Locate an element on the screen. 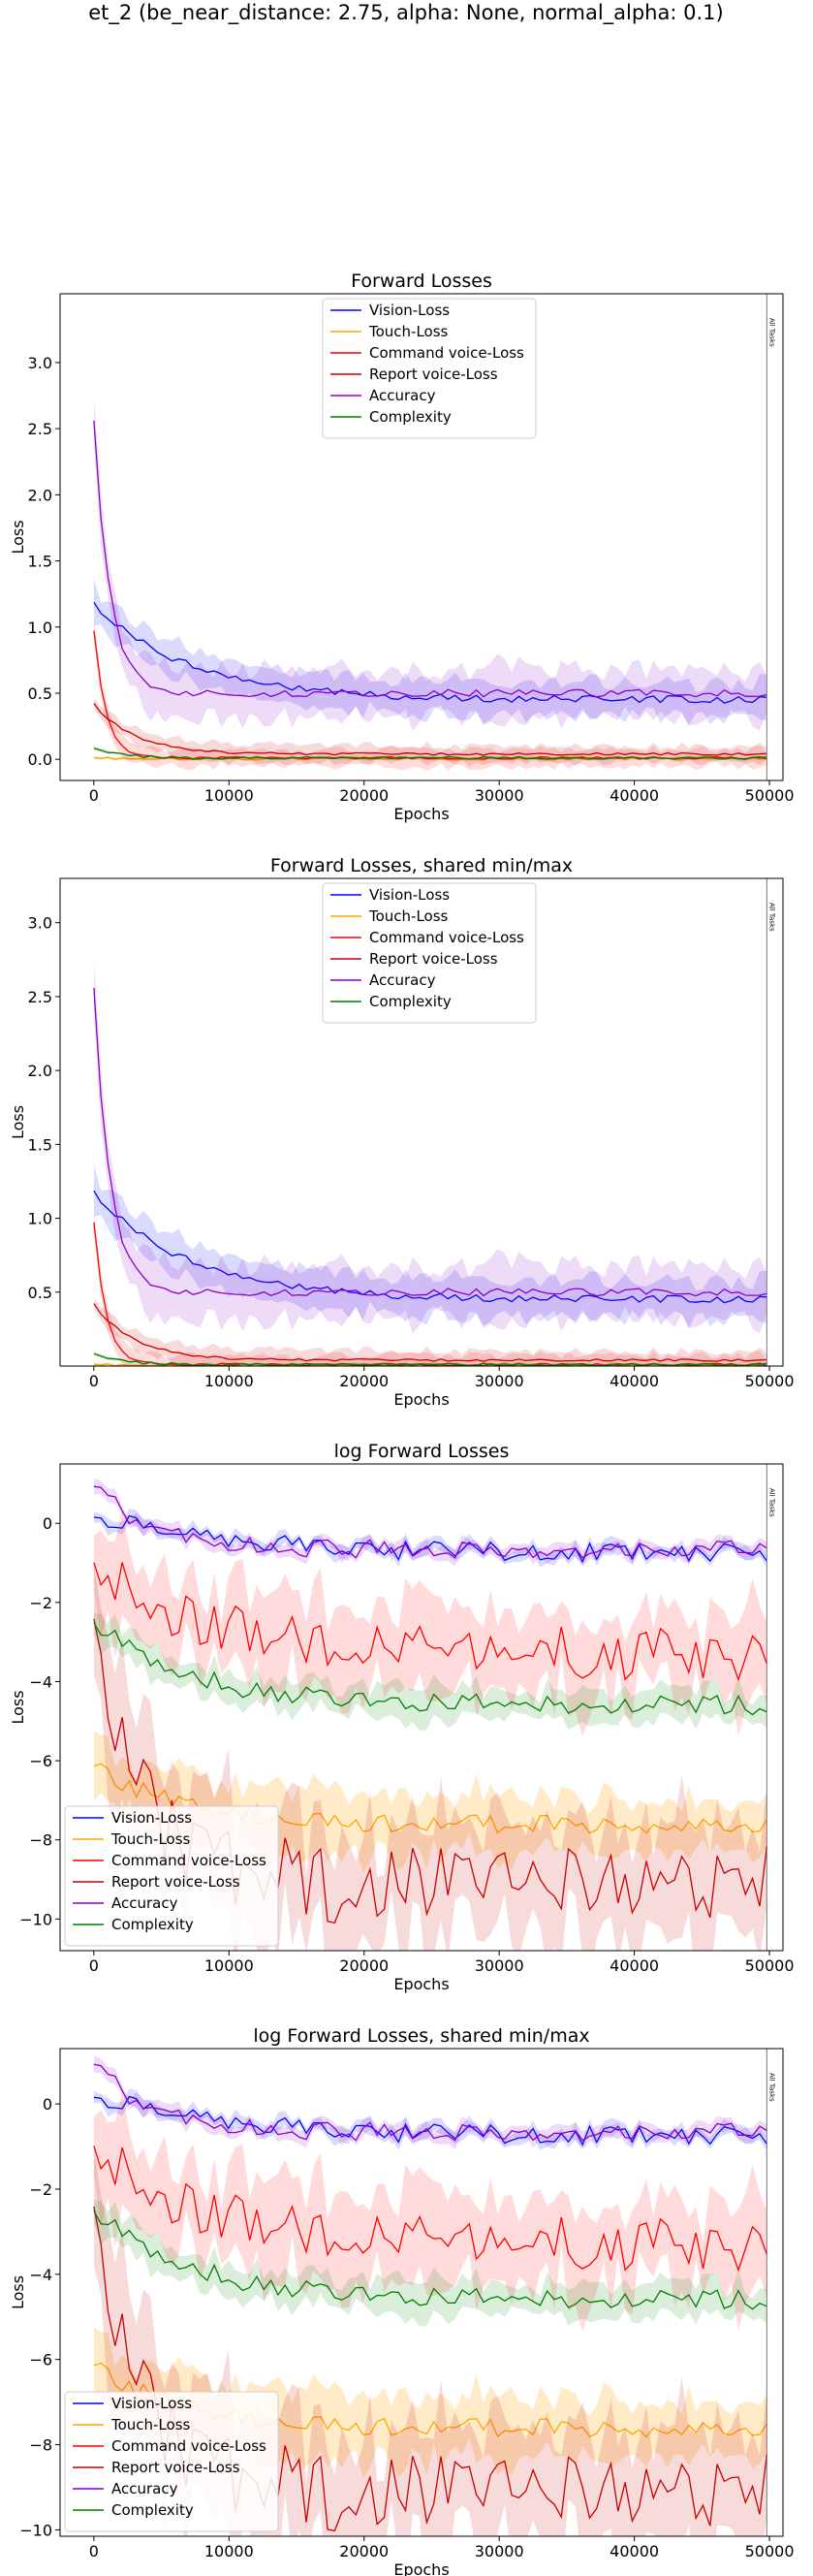  y-tick-label: 2.0 is located at coordinates (40, 1071).